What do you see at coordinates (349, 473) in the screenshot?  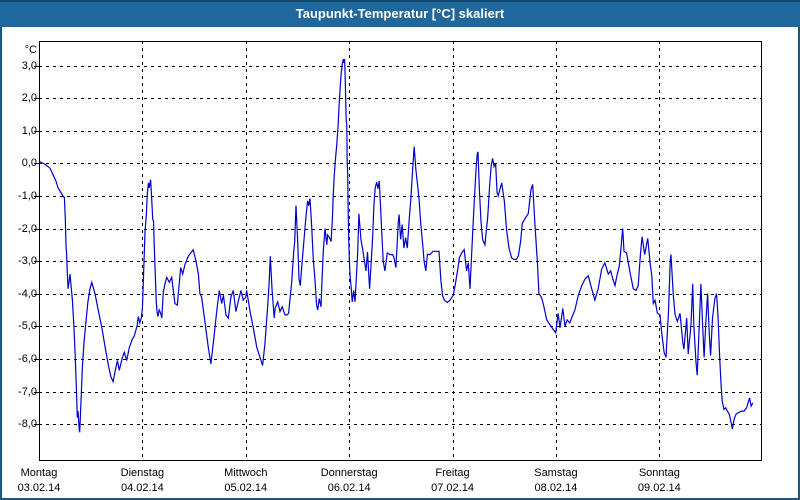 I see `x-day-label: Donnerstag` at bounding box center [349, 473].